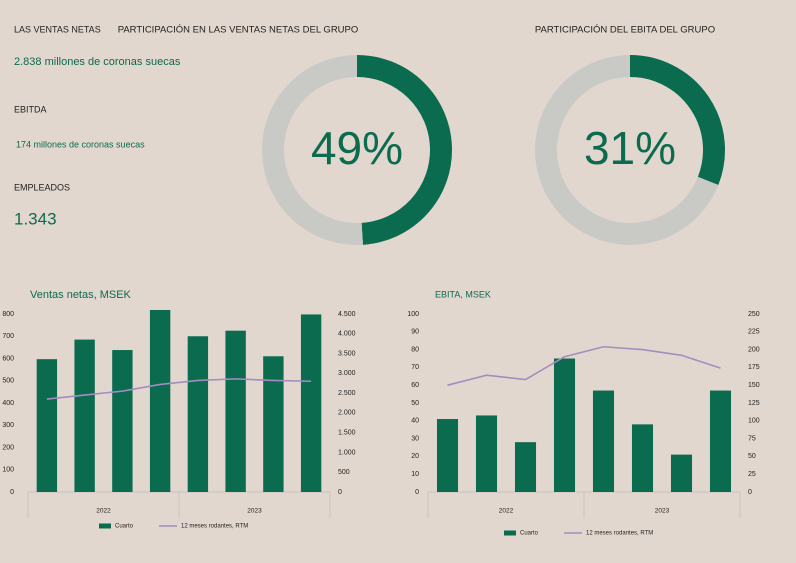  What do you see at coordinates (8, 447) in the screenshot?
I see `y-tick-label: 200` at bounding box center [8, 447].